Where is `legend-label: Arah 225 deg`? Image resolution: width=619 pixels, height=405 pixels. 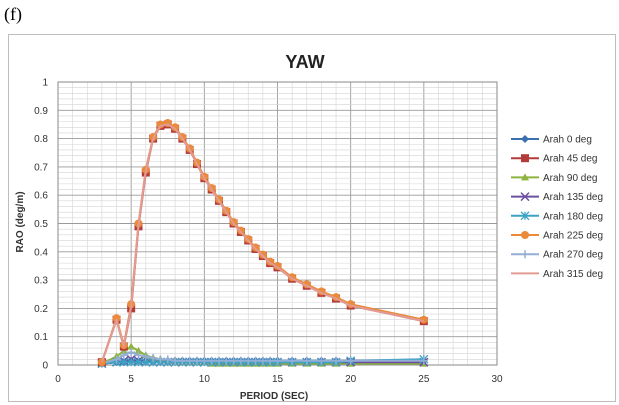
legend-label: Arah 225 deg is located at coordinates (573, 236).